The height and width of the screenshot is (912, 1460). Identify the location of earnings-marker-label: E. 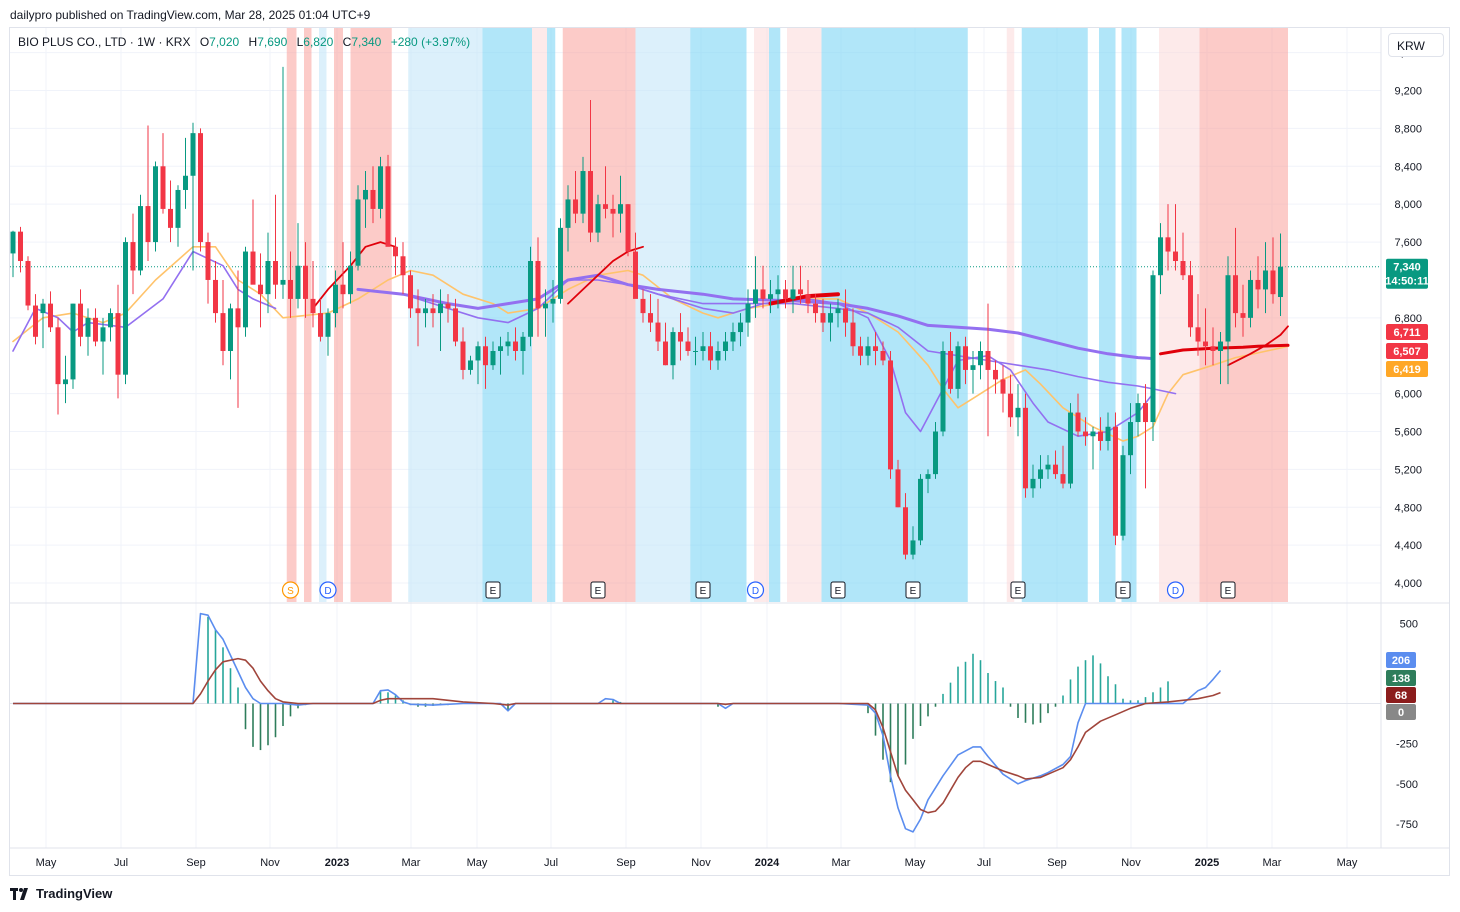
(1228, 591).